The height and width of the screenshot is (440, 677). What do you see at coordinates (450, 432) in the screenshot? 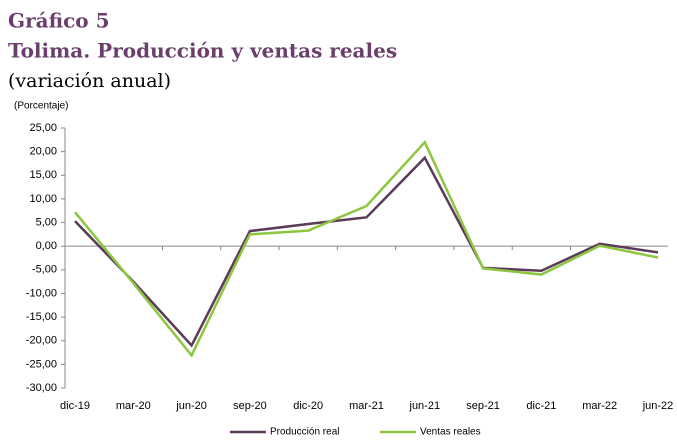
I see `legend-label: Ventas reales` at bounding box center [450, 432].